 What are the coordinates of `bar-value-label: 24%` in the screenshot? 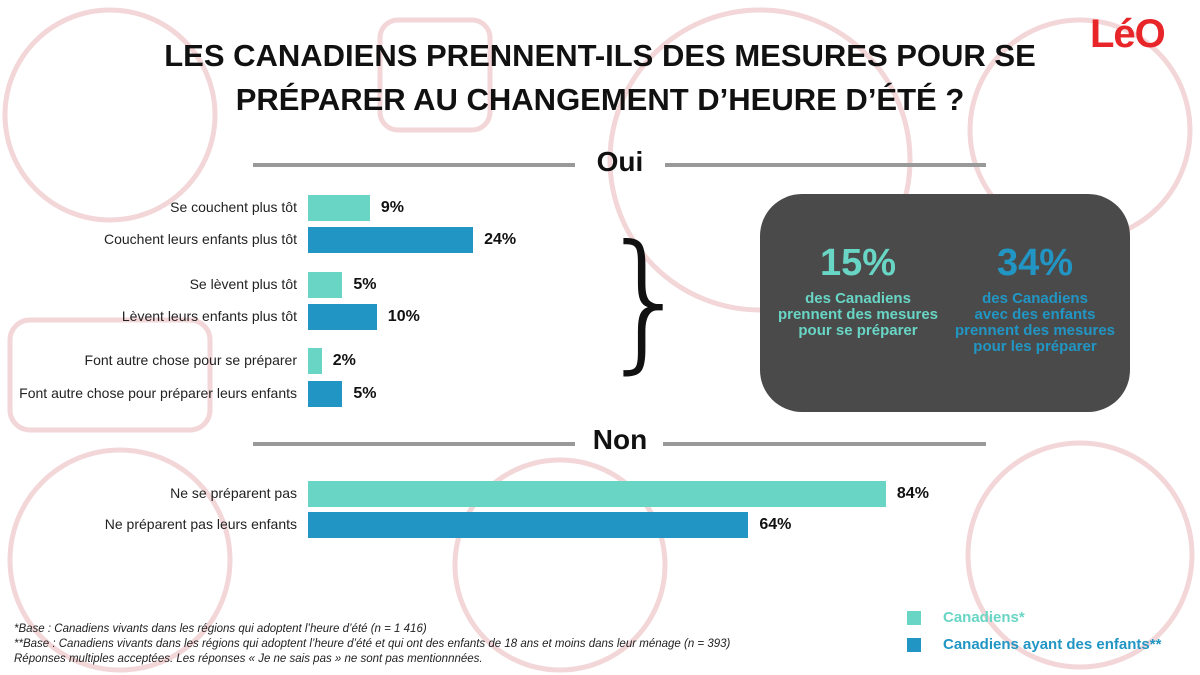 It's located at (500, 239).